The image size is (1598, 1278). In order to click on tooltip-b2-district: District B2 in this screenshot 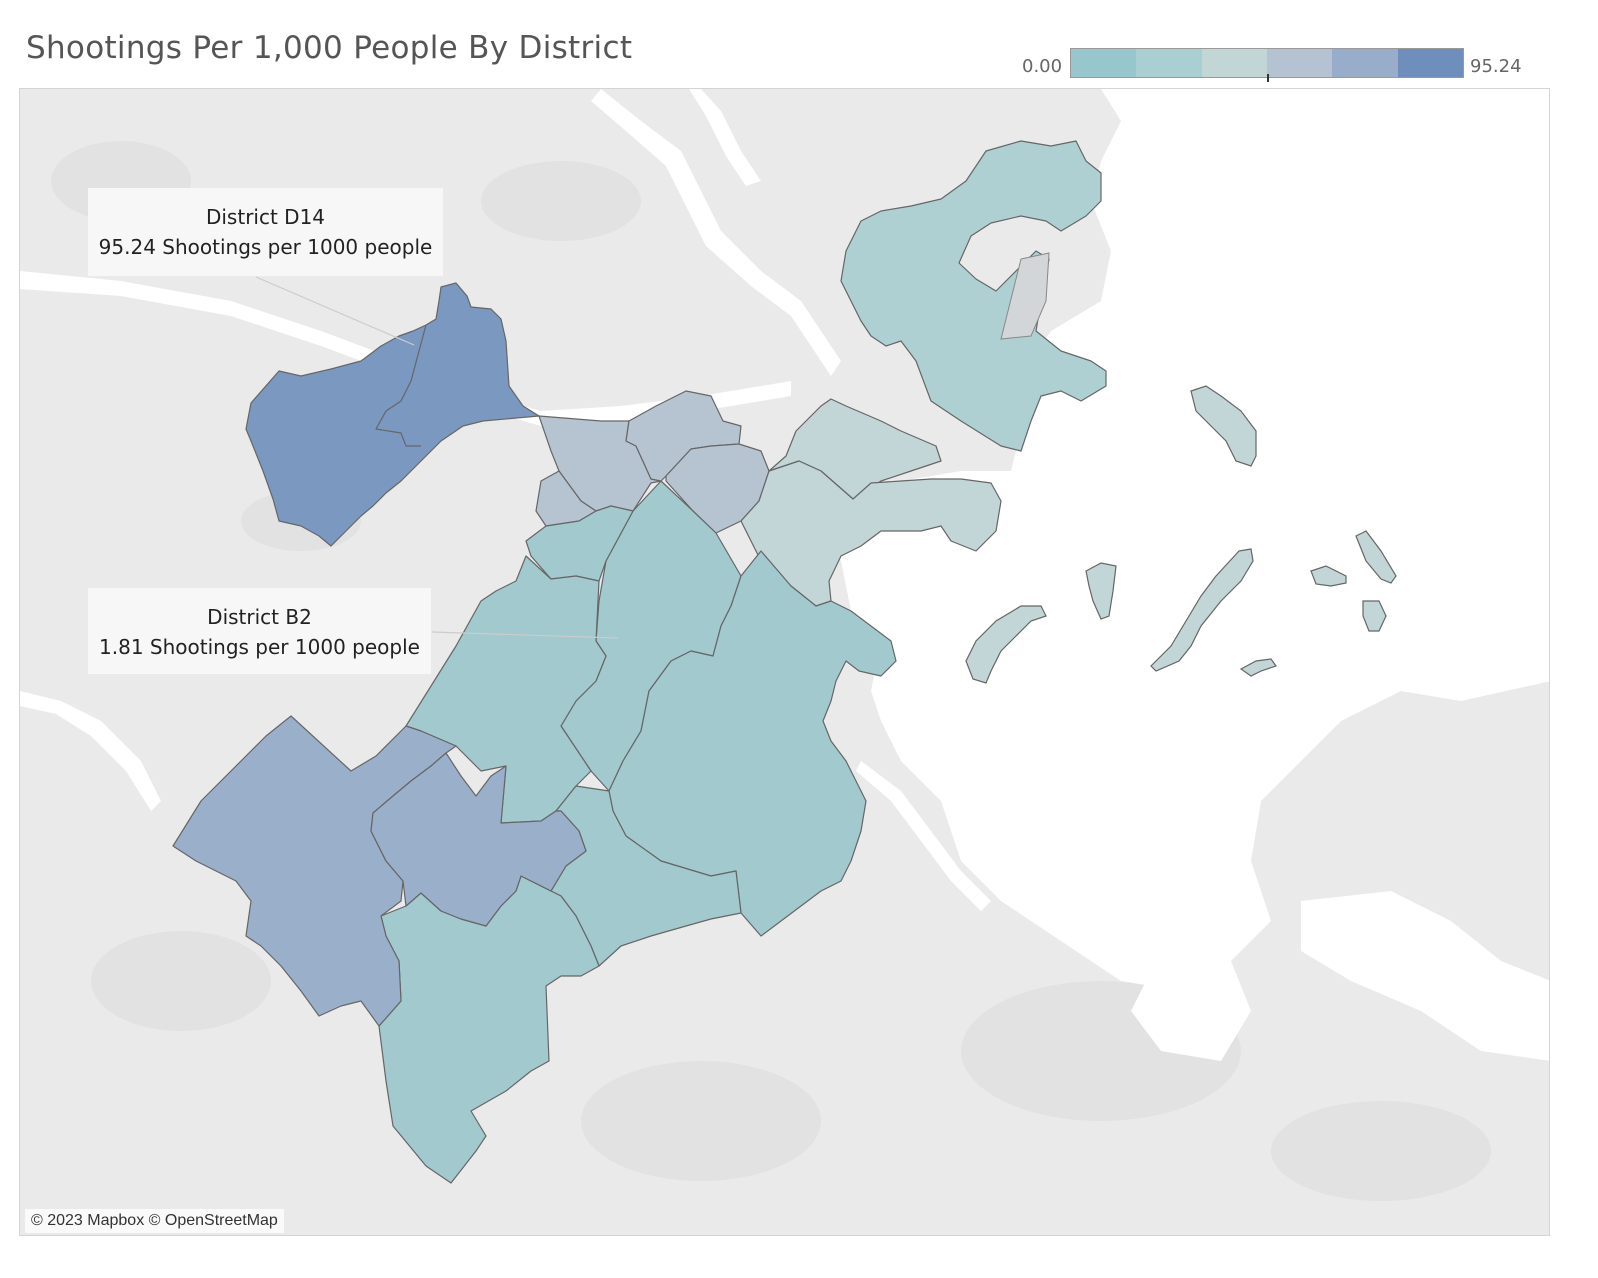, I will do `click(259, 617)`.